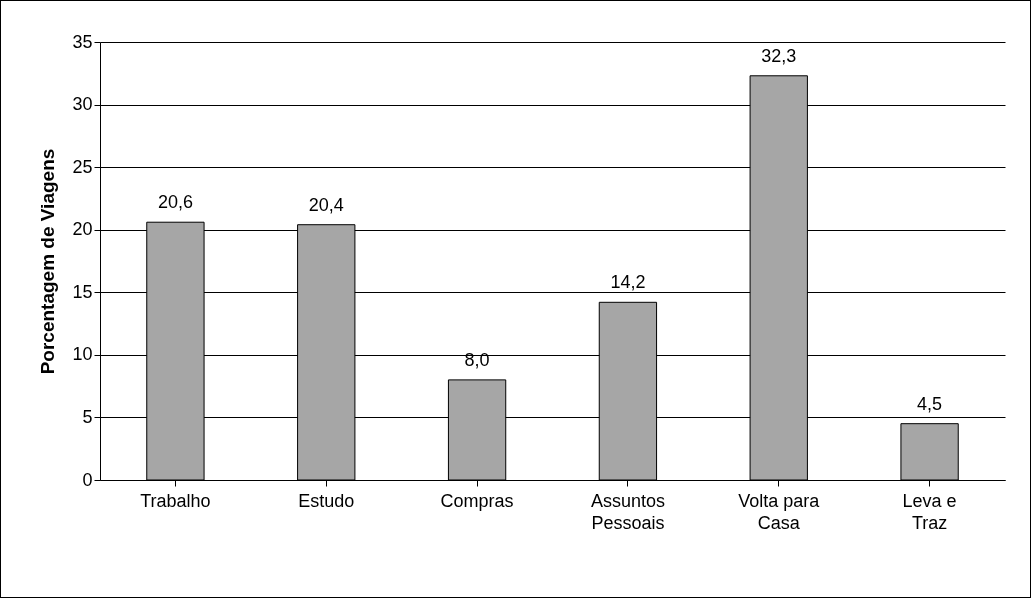  I want to click on x-tick-label: Leva e Traz, so click(929, 511).